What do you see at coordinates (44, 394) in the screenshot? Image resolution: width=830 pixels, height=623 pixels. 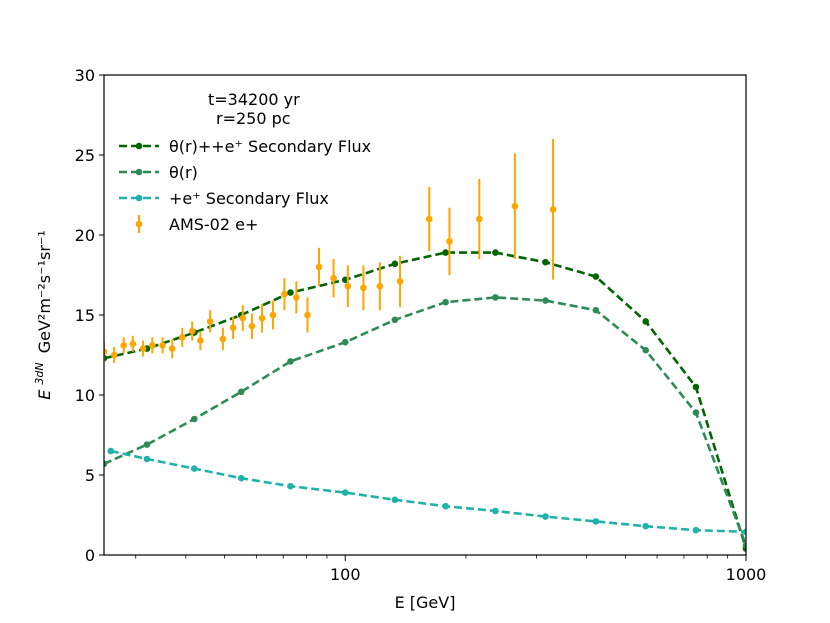 I see `y-label-e: E` at bounding box center [44, 394].